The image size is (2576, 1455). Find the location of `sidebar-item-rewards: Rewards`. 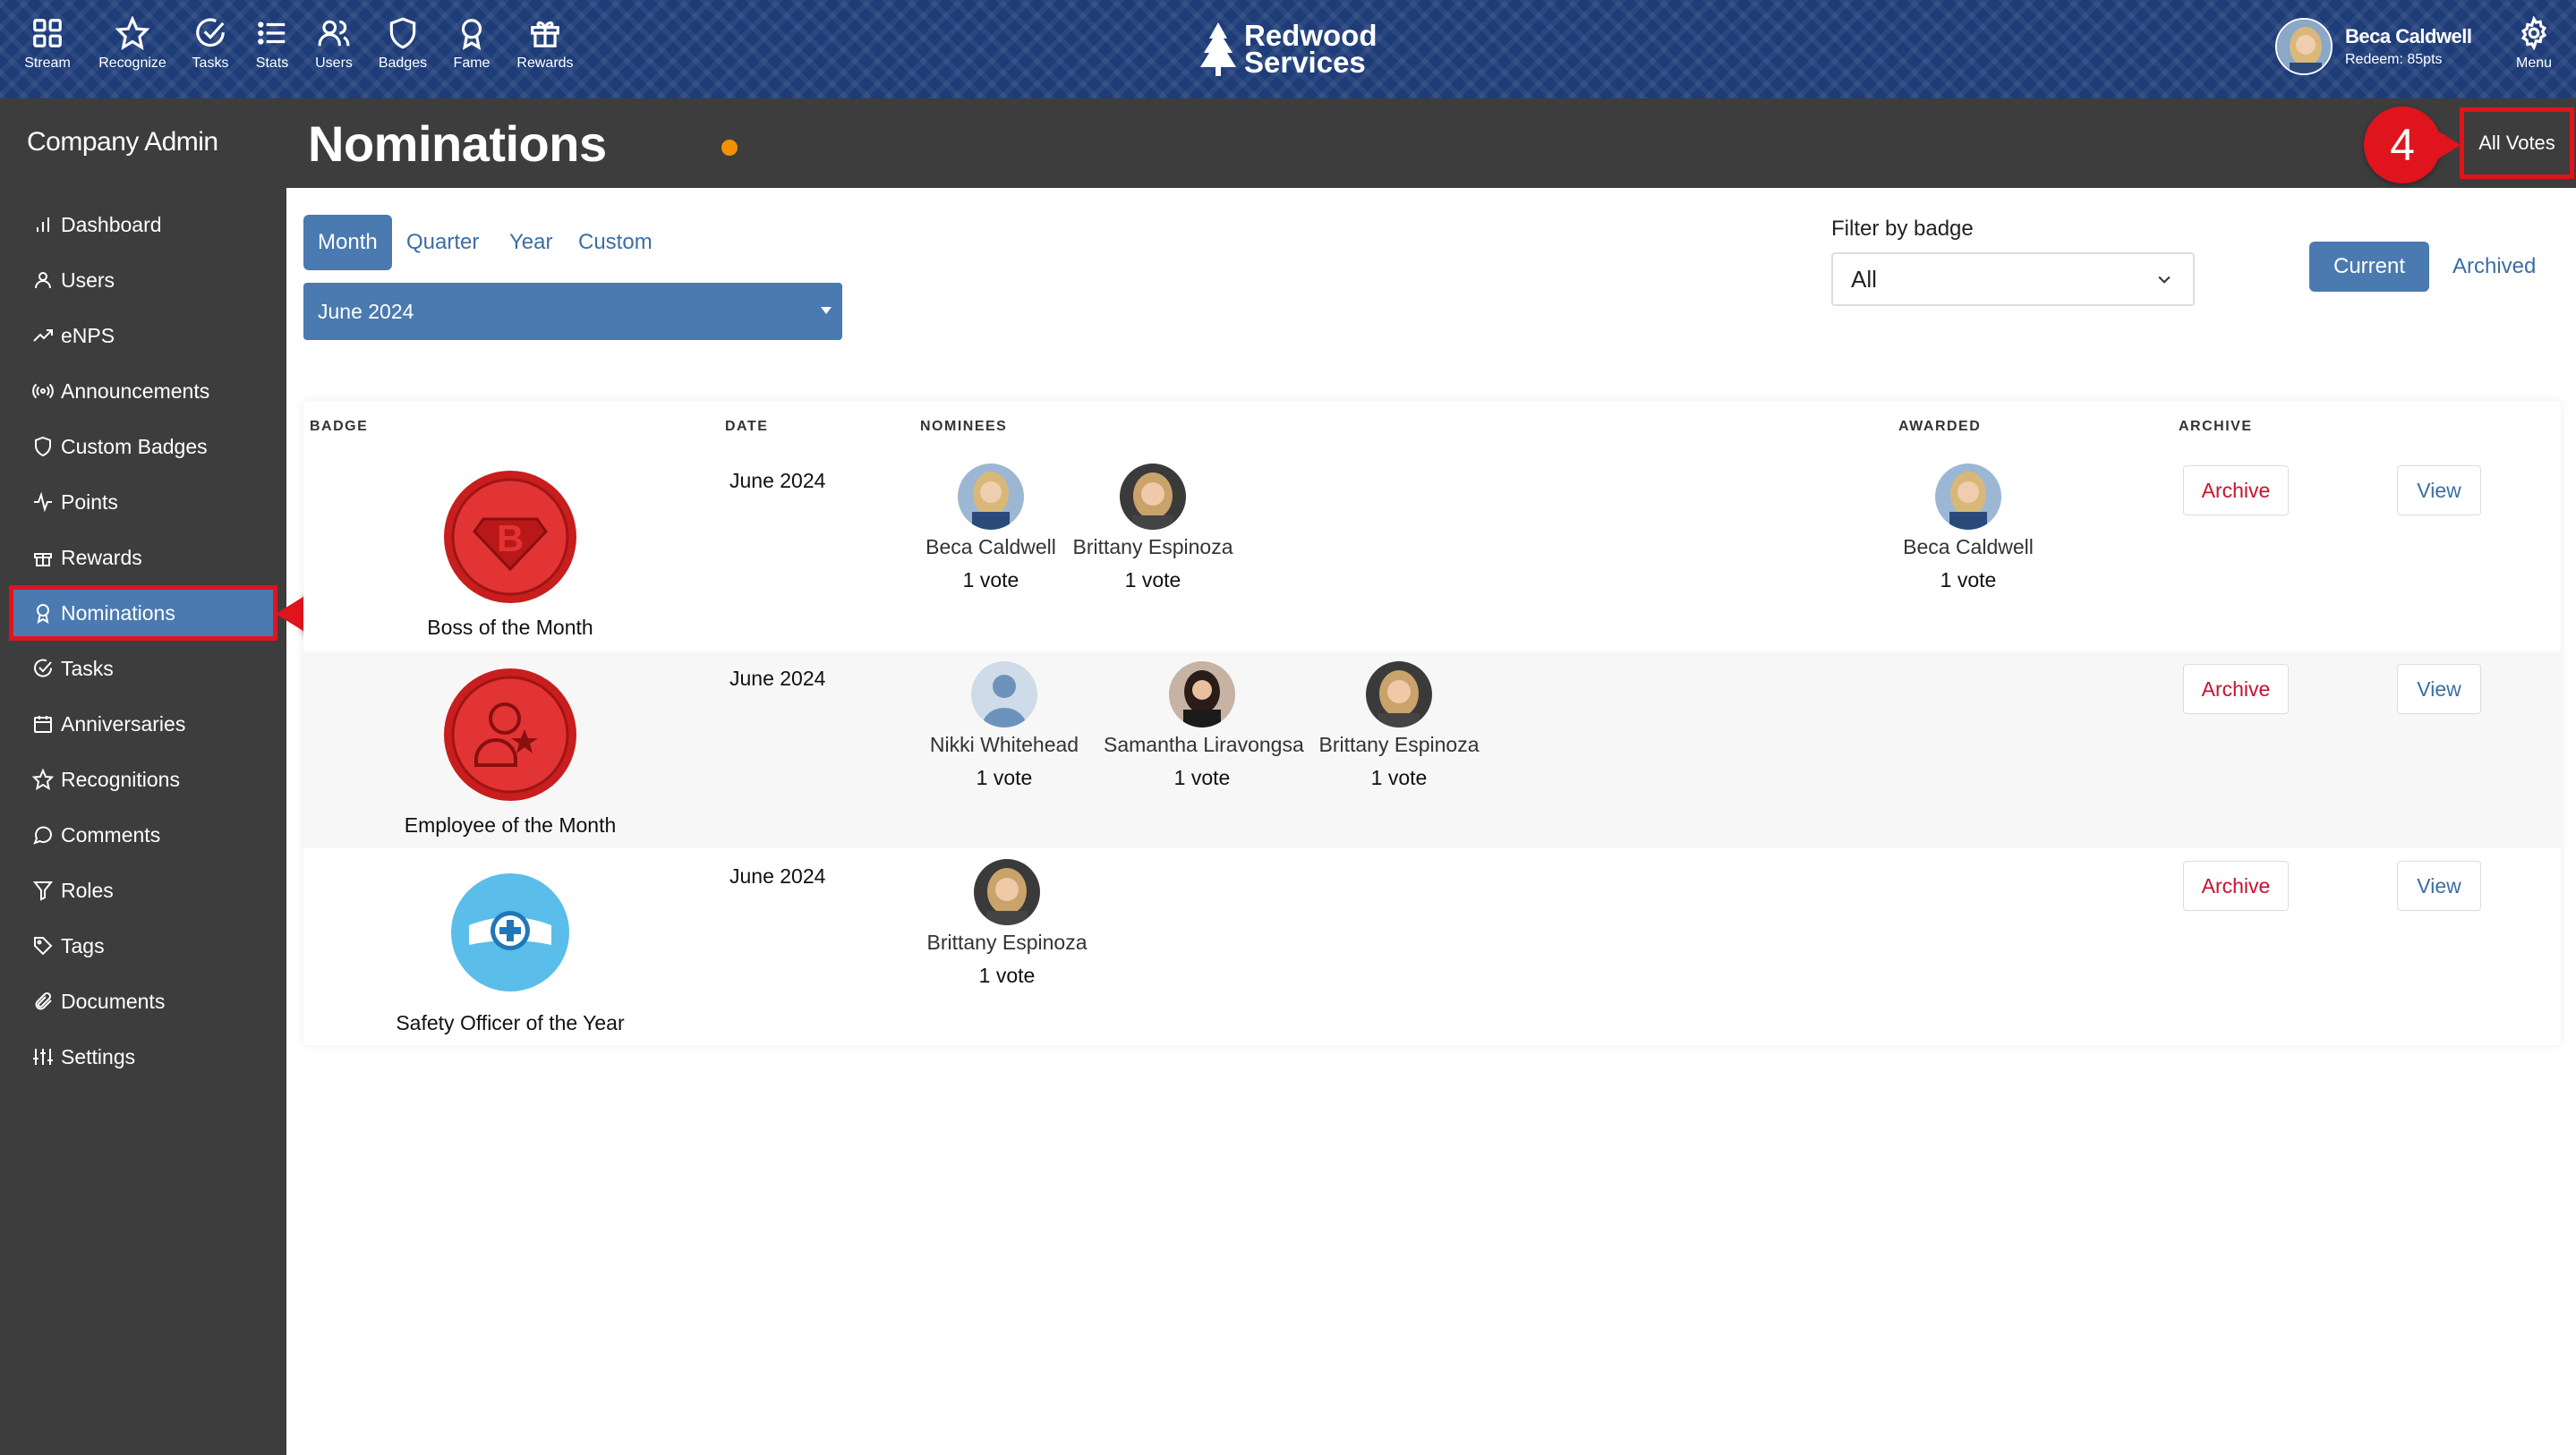

sidebar-item-rewards: Rewards is located at coordinates (143, 557).